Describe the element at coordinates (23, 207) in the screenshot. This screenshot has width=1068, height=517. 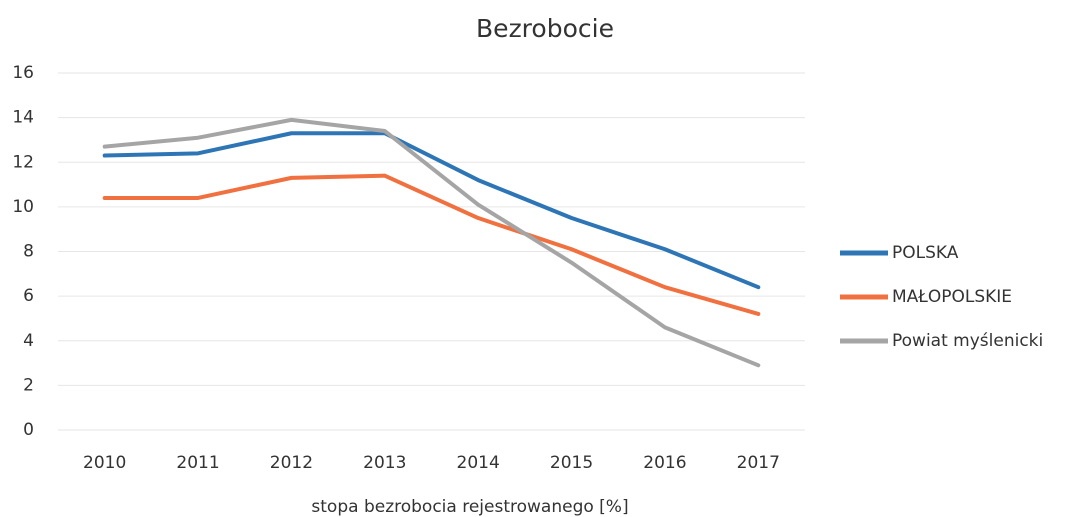
I see `y-tick-label: 10` at that location.